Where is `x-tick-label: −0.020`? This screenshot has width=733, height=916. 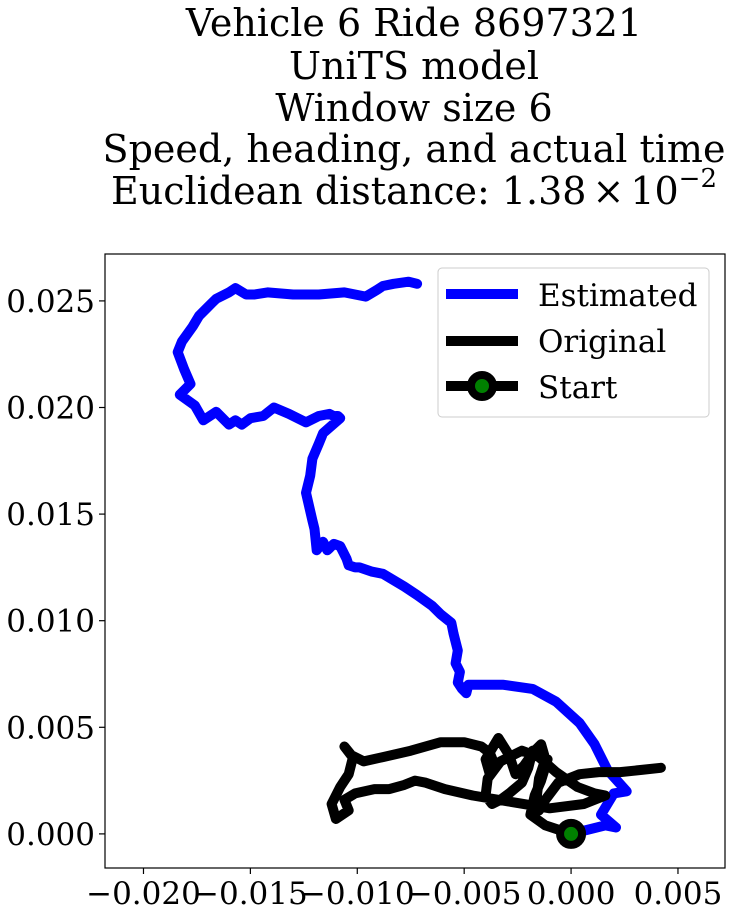 x-tick-label: −0.020 is located at coordinates (143, 894).